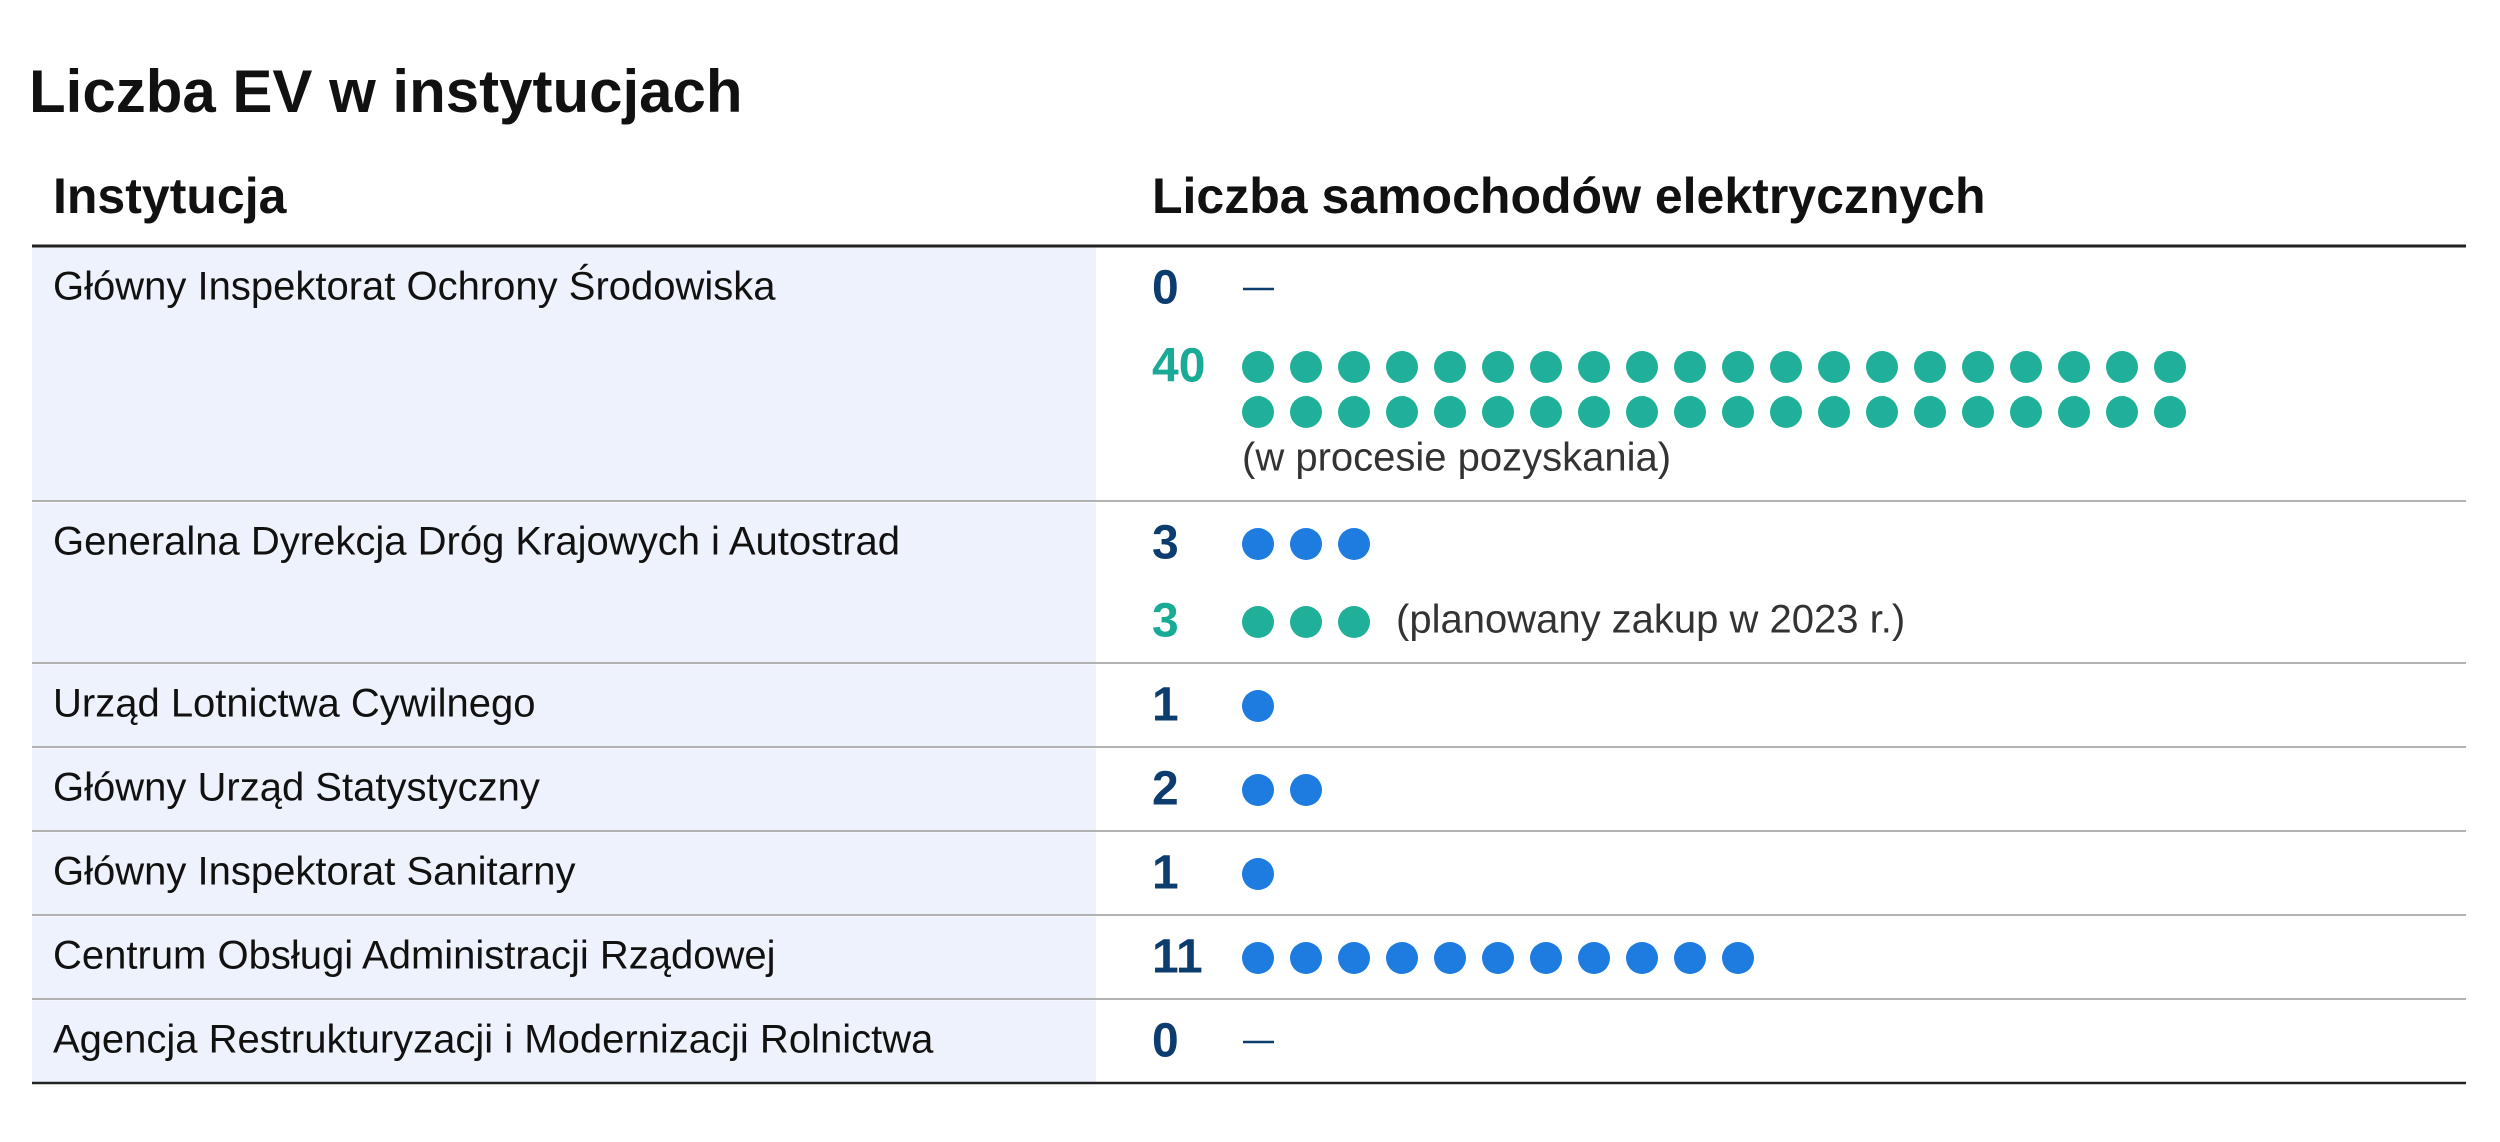  What do you see at coordinates (1177, 957) in the screenshot?
I see `count: 11` at bounding box center [1177, 957].